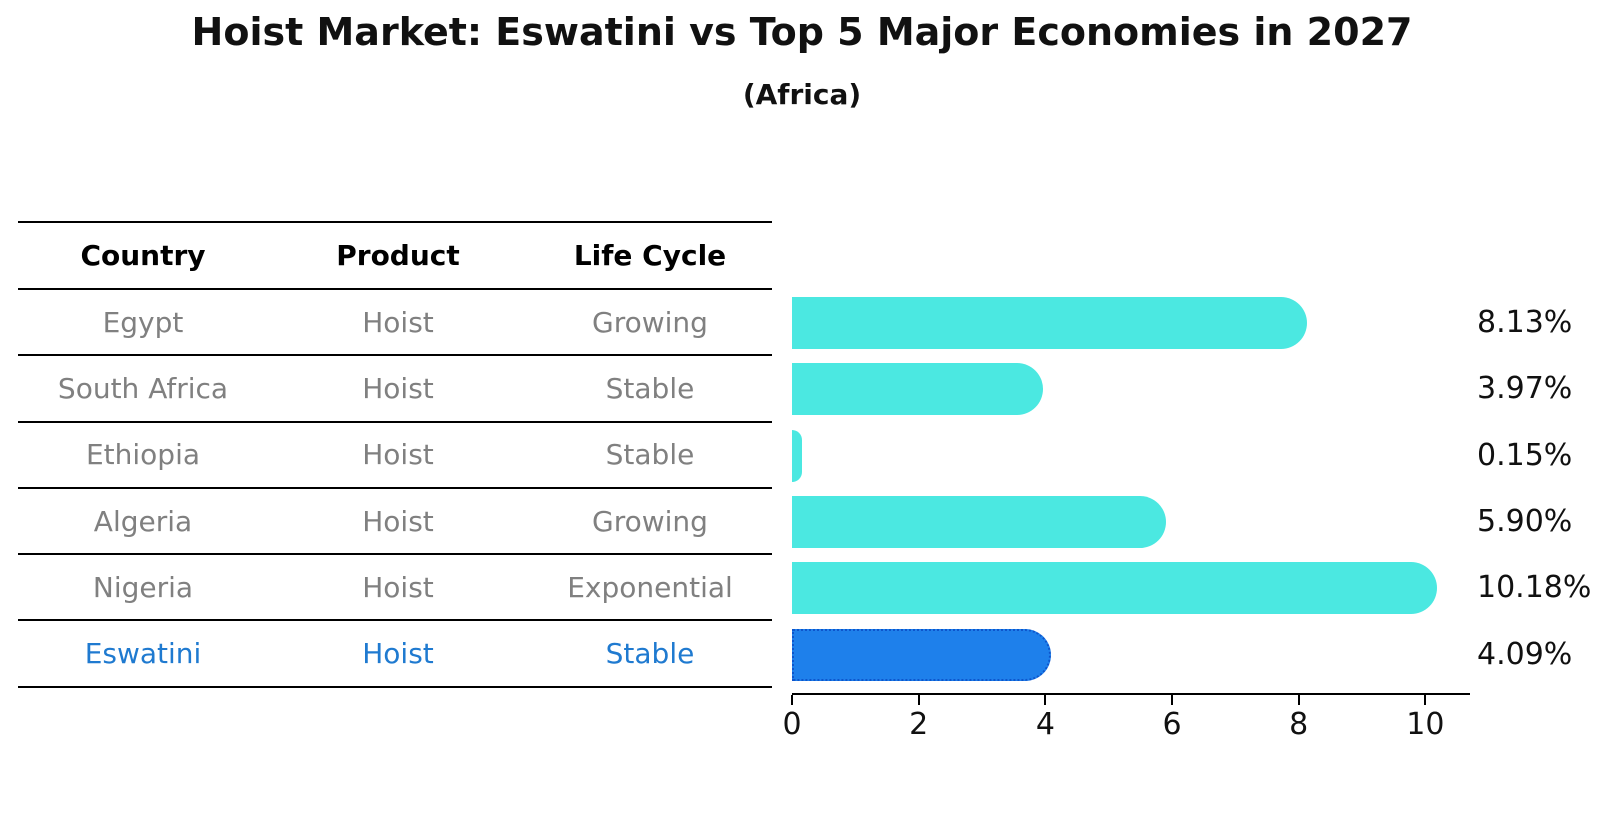 Image resolution: width=1604 pixels, height=823 pixels. What do you see at coordinates (1045, 724) in the screenshot?
I see `x-tick-label: 4` at bounding box center [1045, 724].